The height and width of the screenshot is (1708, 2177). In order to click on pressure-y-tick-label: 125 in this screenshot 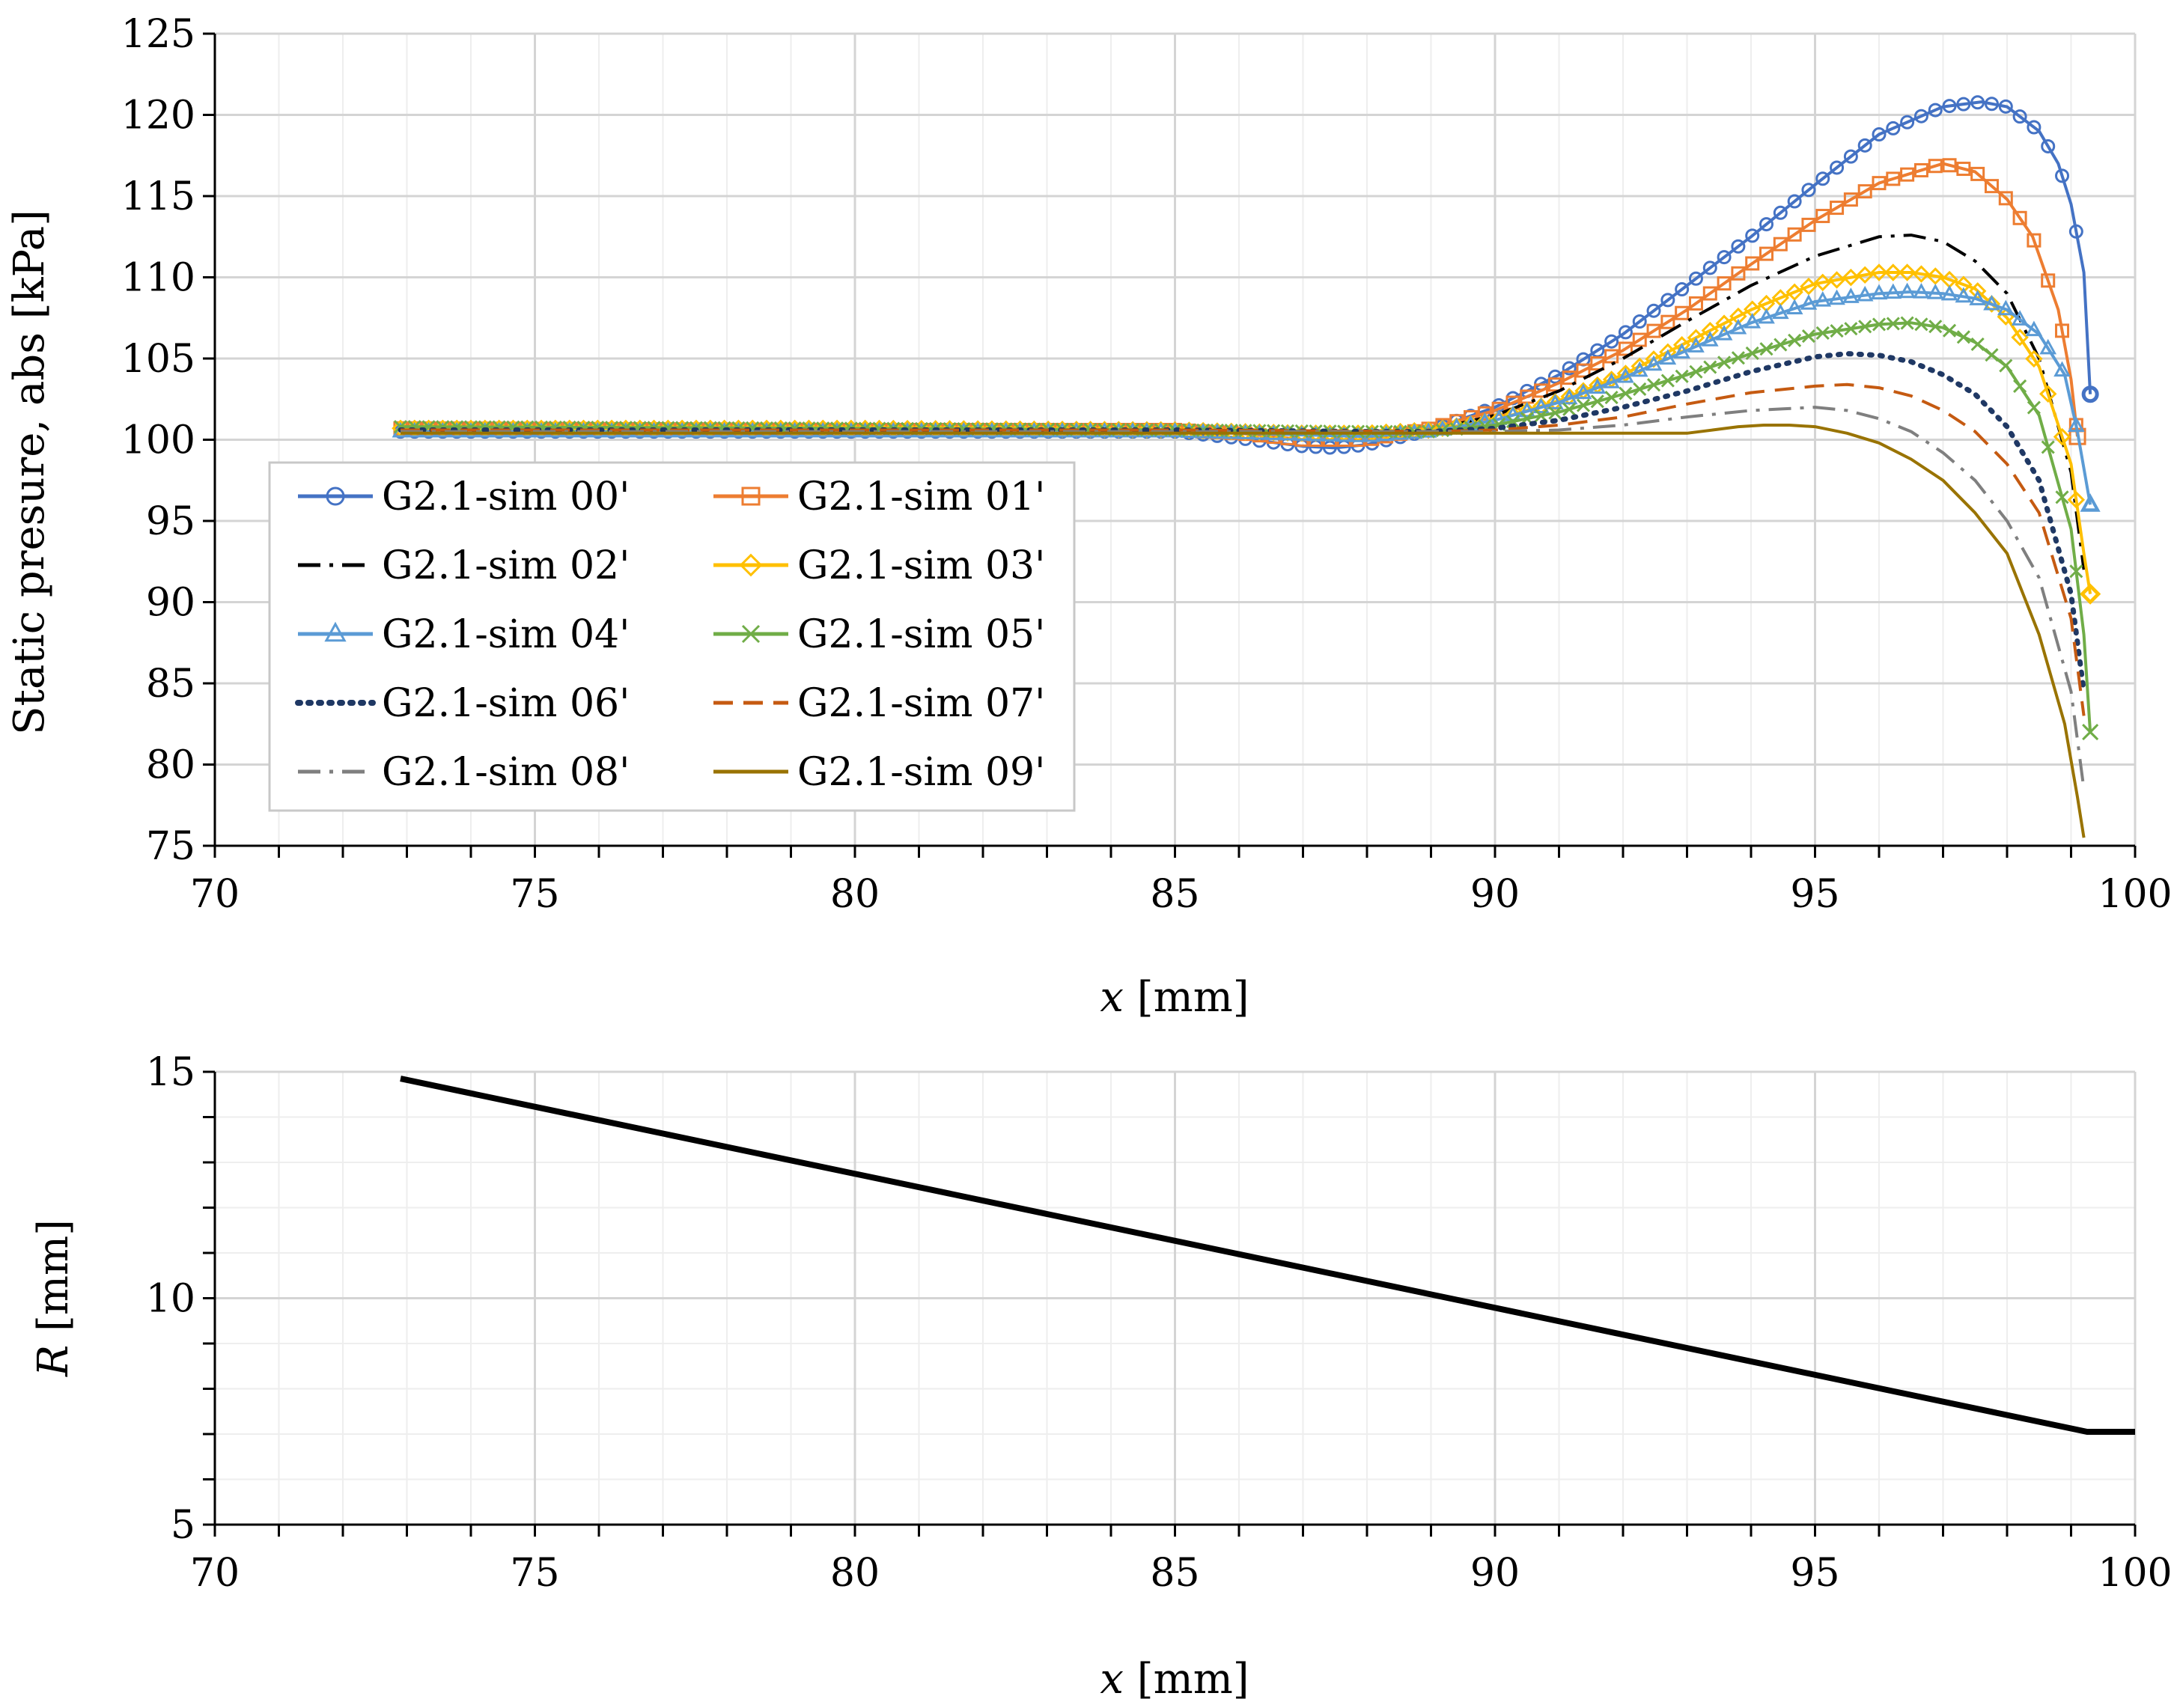, I will do `click(158, 34)`.